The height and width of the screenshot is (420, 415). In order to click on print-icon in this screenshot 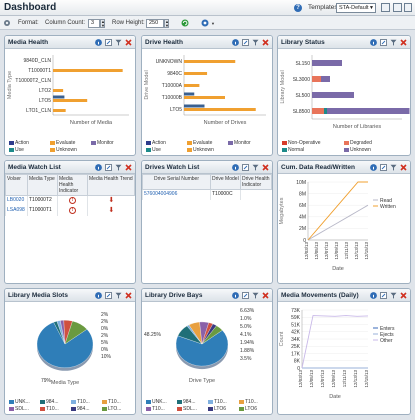, I will do `click(408, 7)`.